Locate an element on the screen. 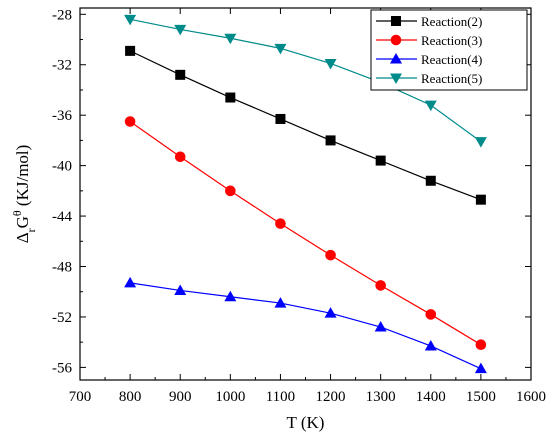 This screenshot has width=550, height=447. y-axis-title-unit: (KJ/mol) is located at coordinates (22, 178).